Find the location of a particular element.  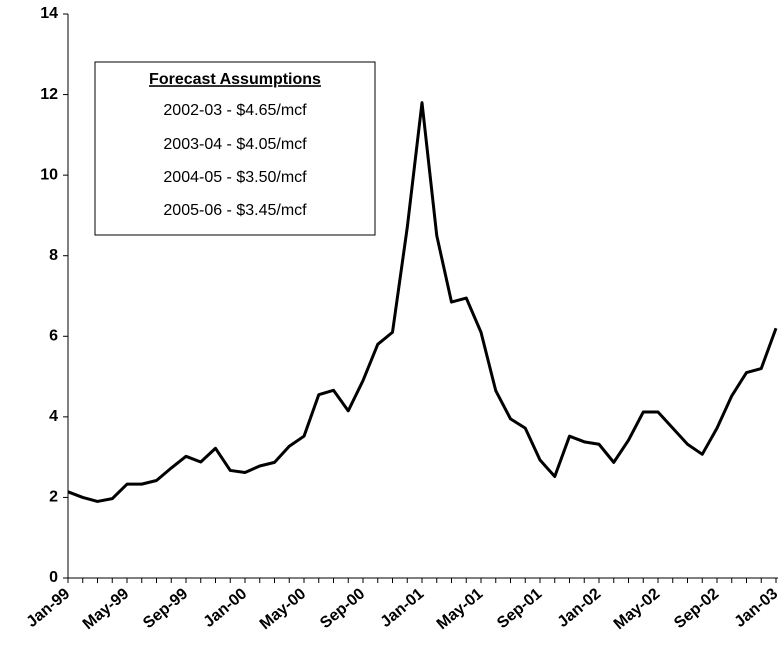

y-tick-label: 14 is located at coordinates (49, 13).